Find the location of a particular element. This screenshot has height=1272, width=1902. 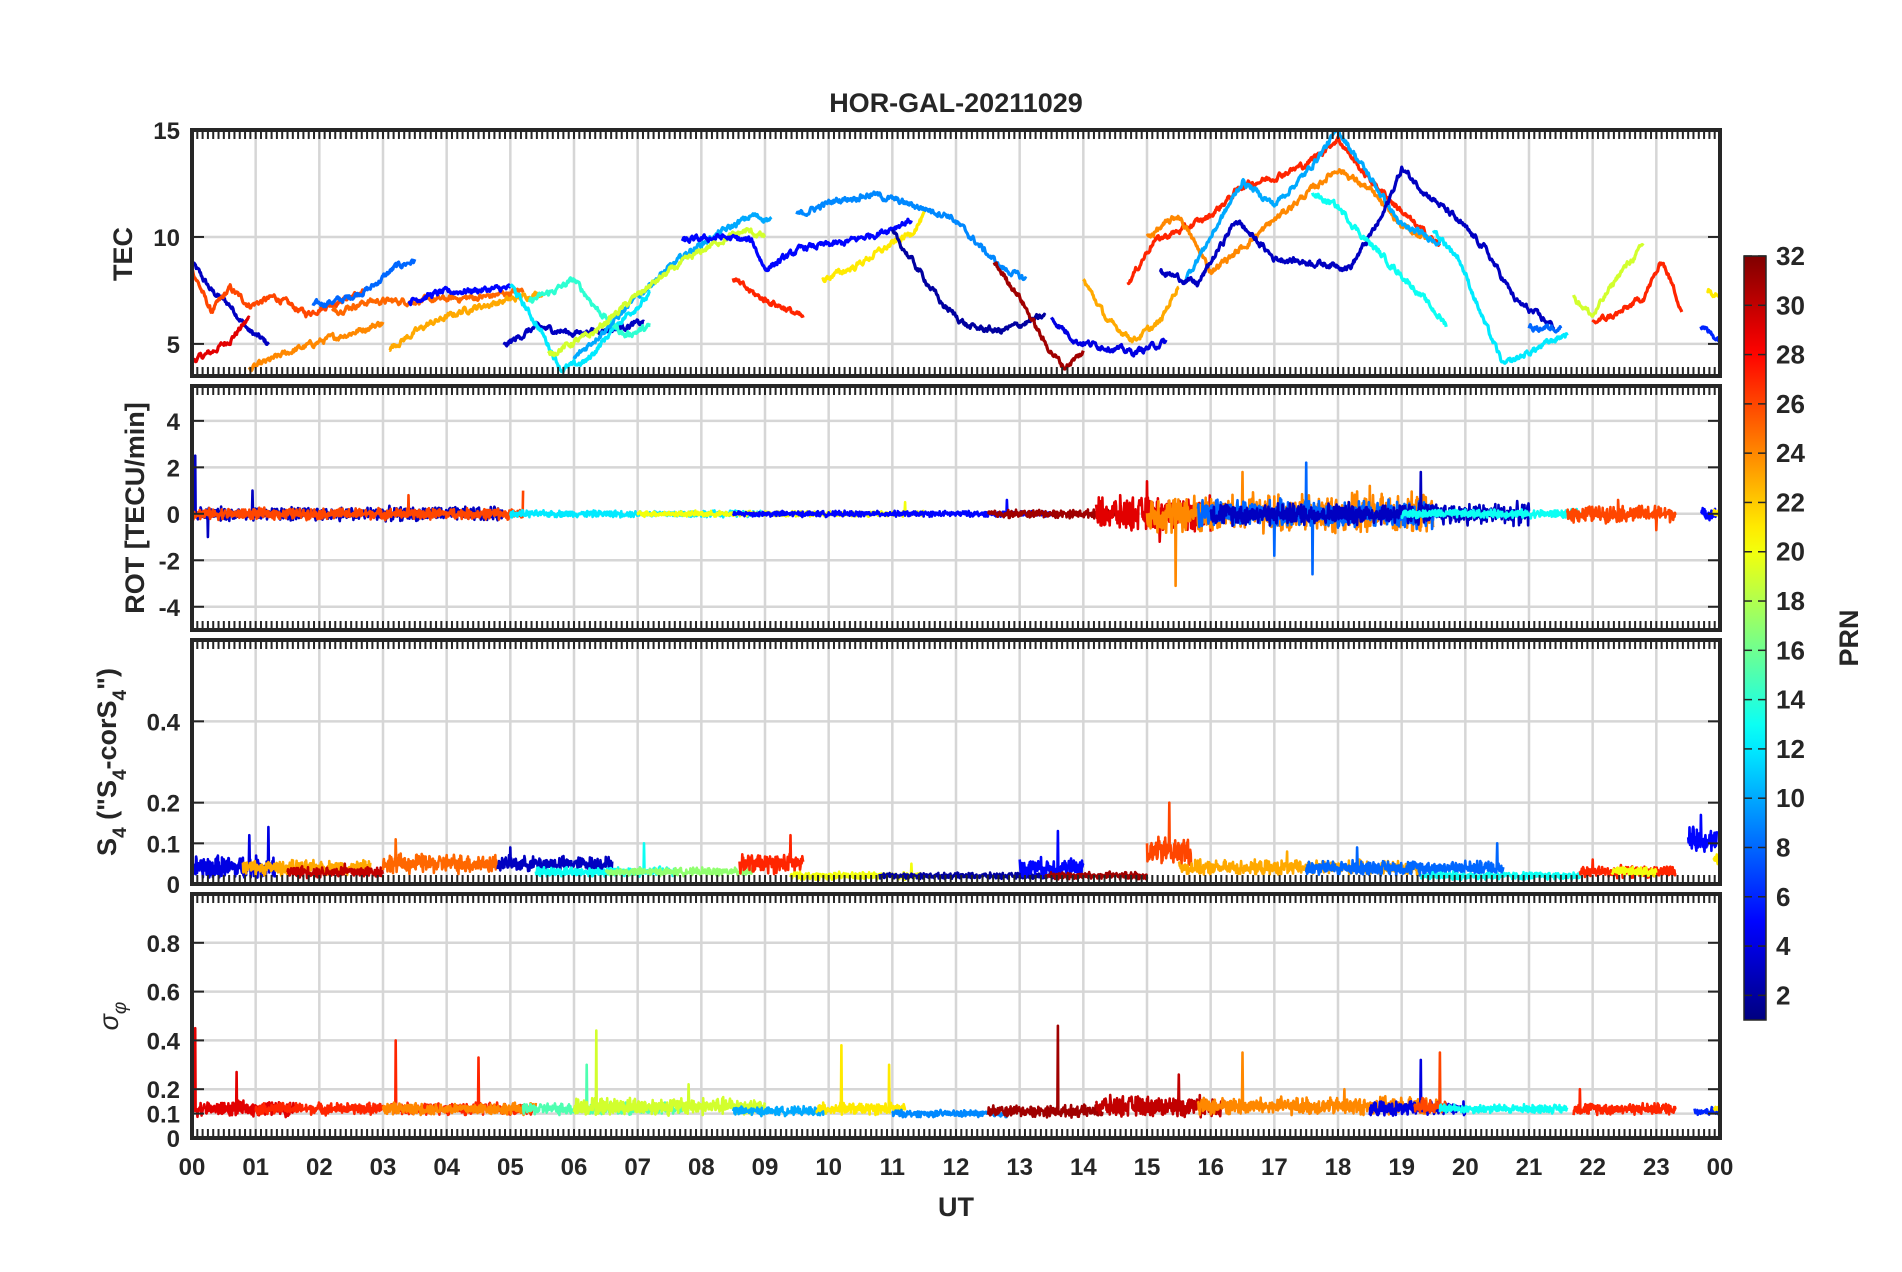

x-tick-label: 15 is located at coordinates (1147, 1167).